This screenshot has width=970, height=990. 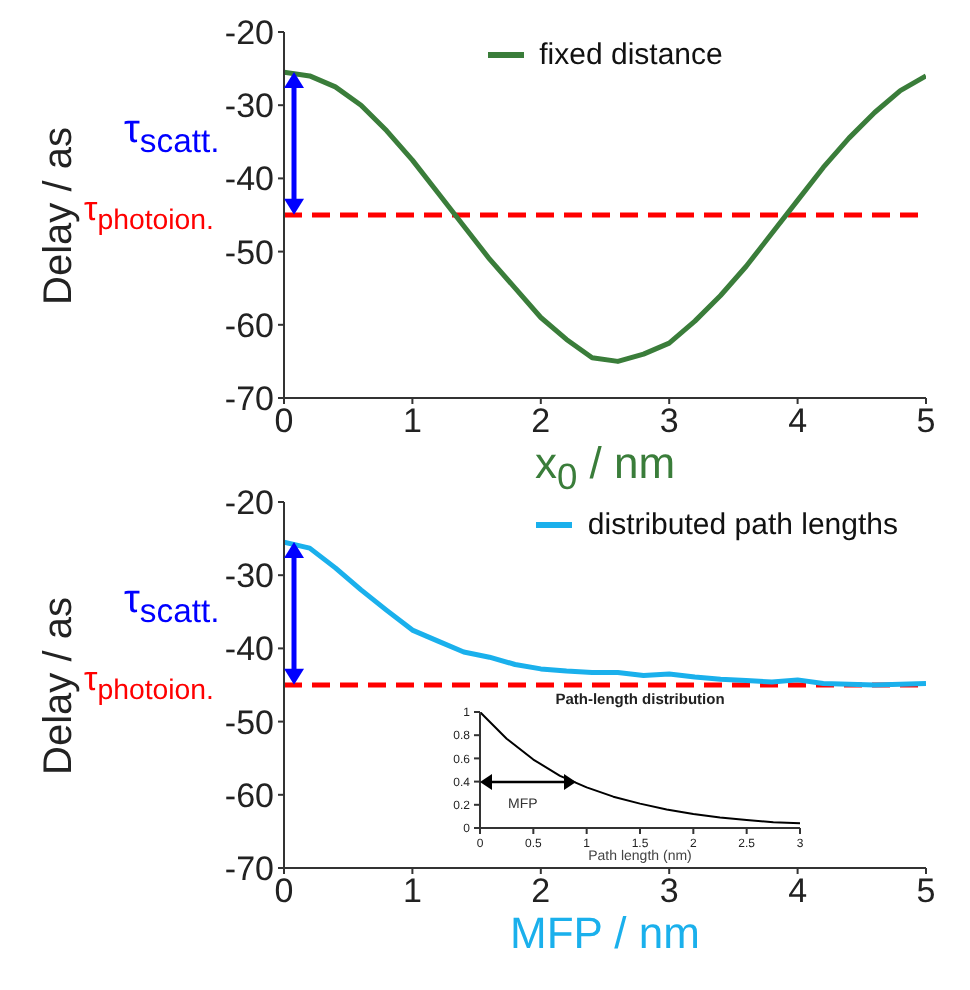 What do you see at coordinates (605, 934) in the screenshot?
I see `x-axis-title: MFP / nm` at bounding box center [605, 934].